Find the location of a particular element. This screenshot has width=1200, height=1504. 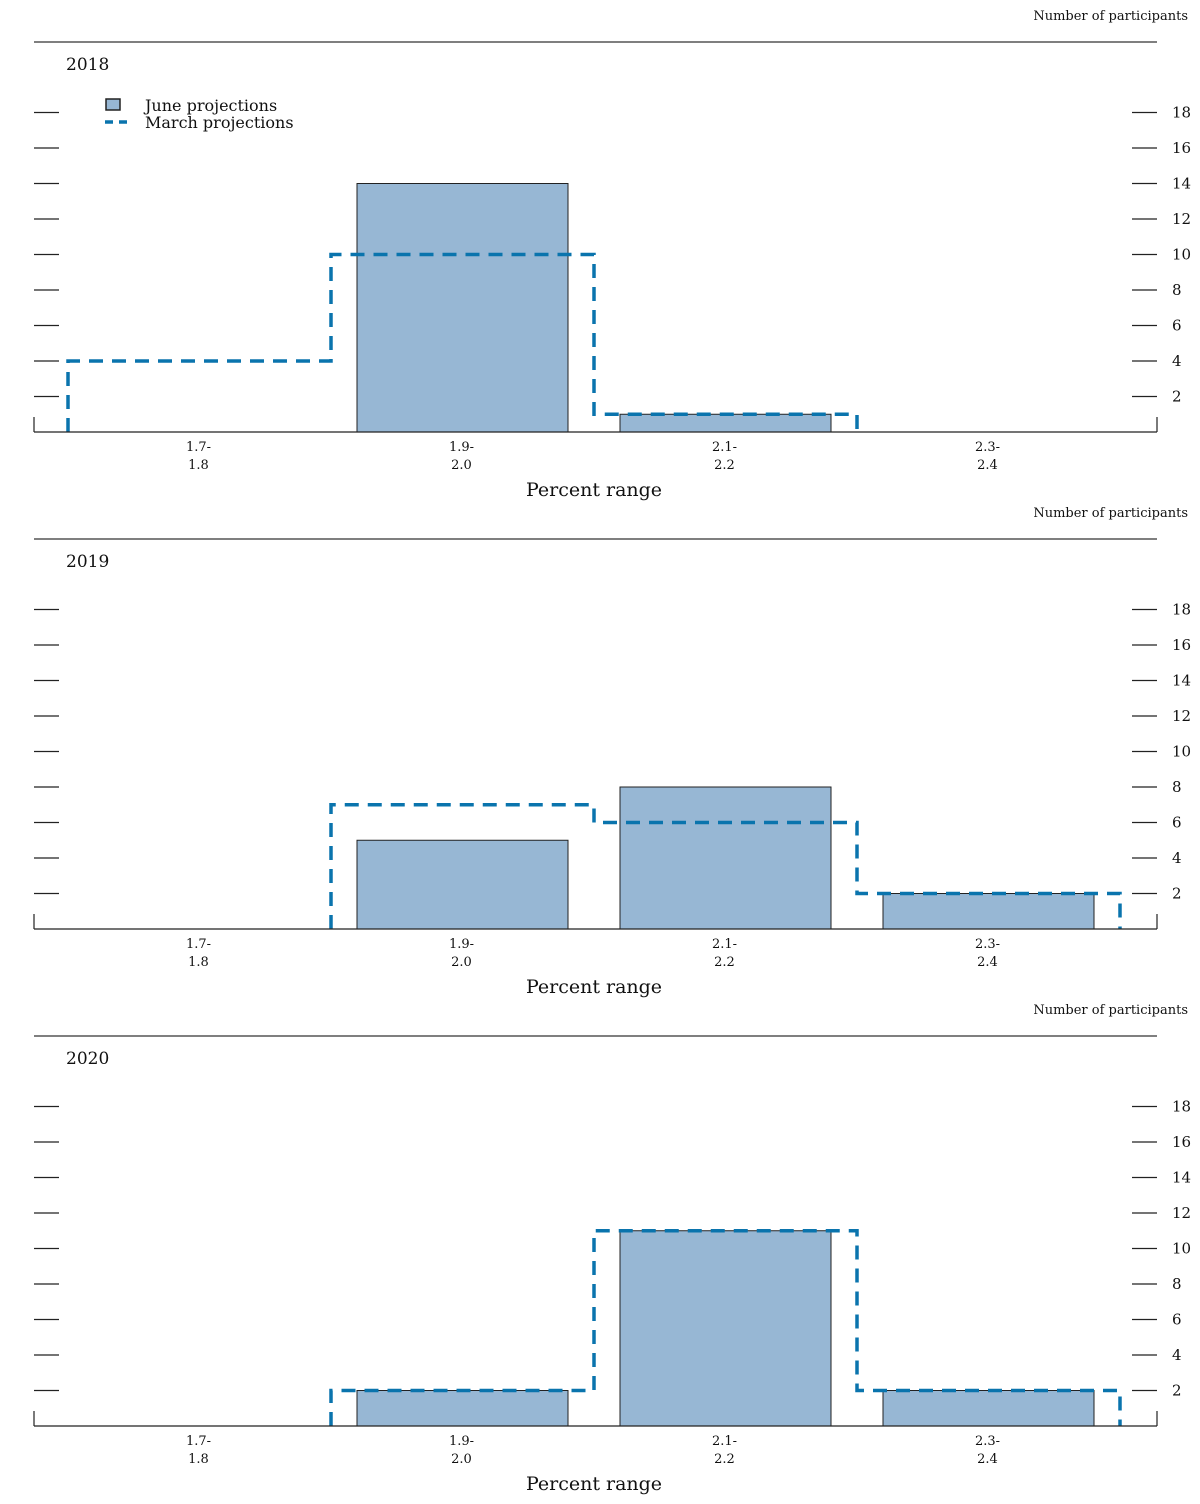

panel-title: 2019 is located at coordinates (87, 562).